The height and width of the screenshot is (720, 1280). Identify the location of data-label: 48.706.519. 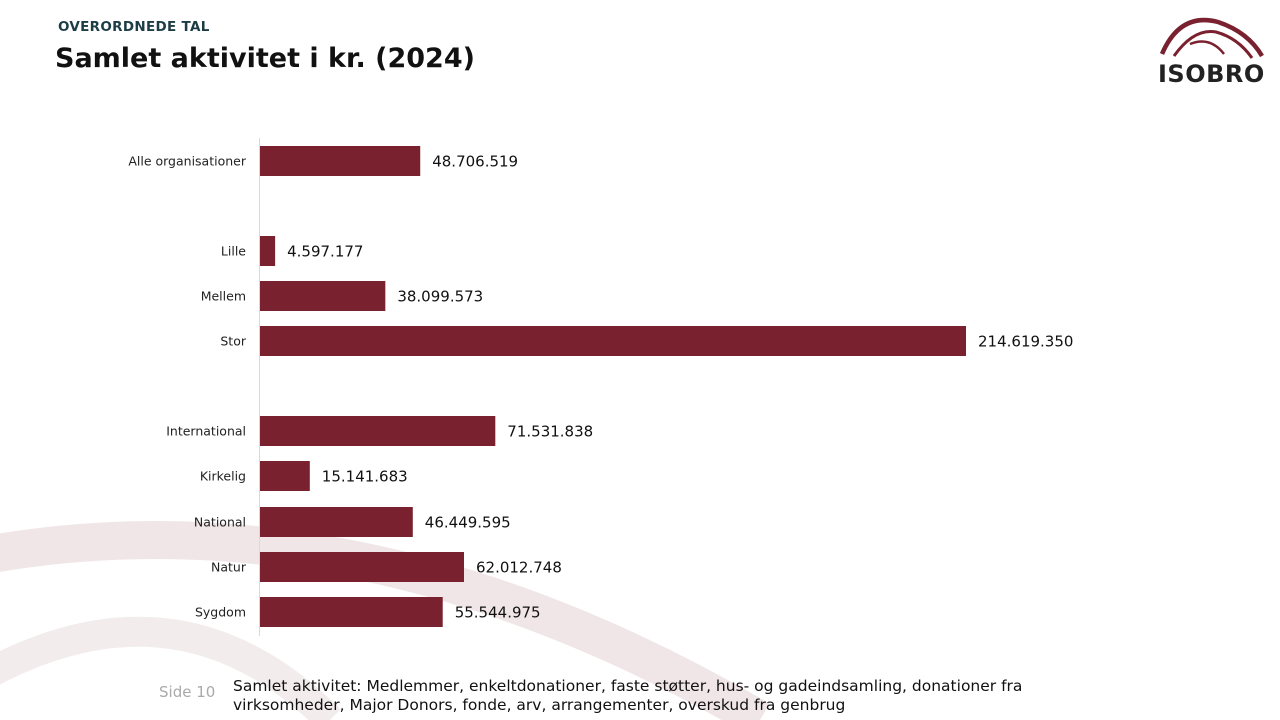
(475, 162).